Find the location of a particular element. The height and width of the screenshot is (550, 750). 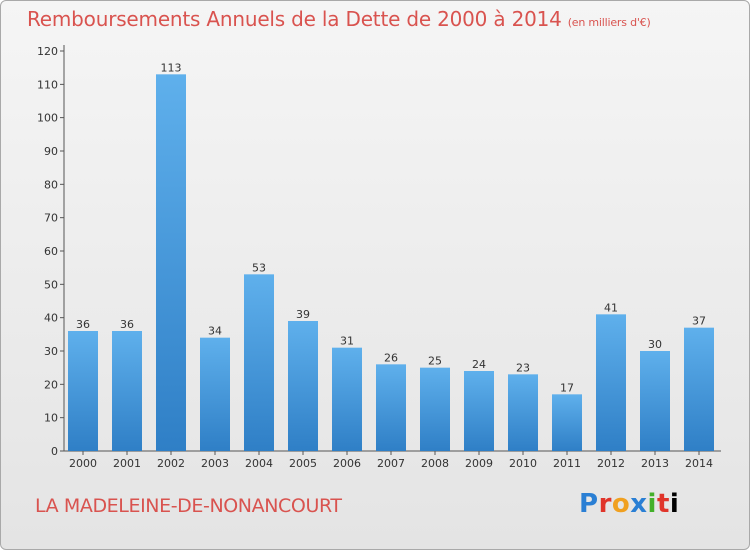

bar-value-label: 25 is located at coordinates (435, 361).